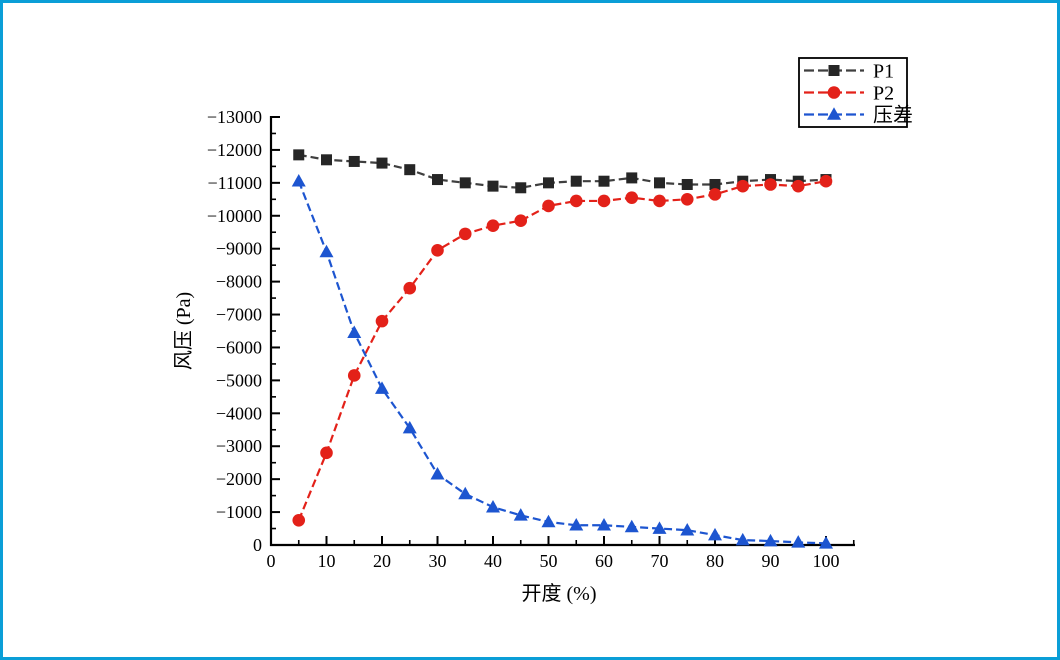  I want to click on y-tick-label: −13000, so click(234, 117).